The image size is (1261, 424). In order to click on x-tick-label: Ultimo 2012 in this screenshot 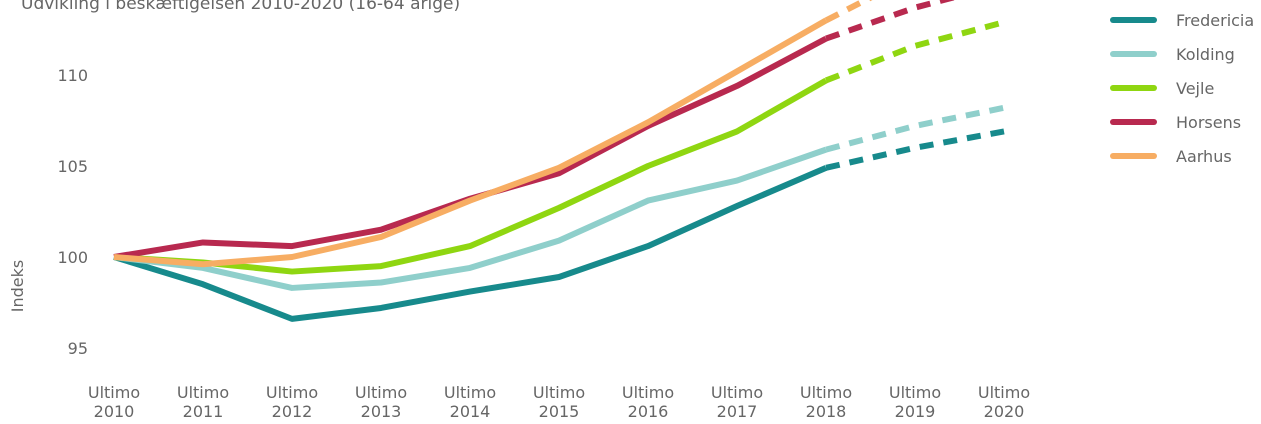, I will do `click(292, 402)`.